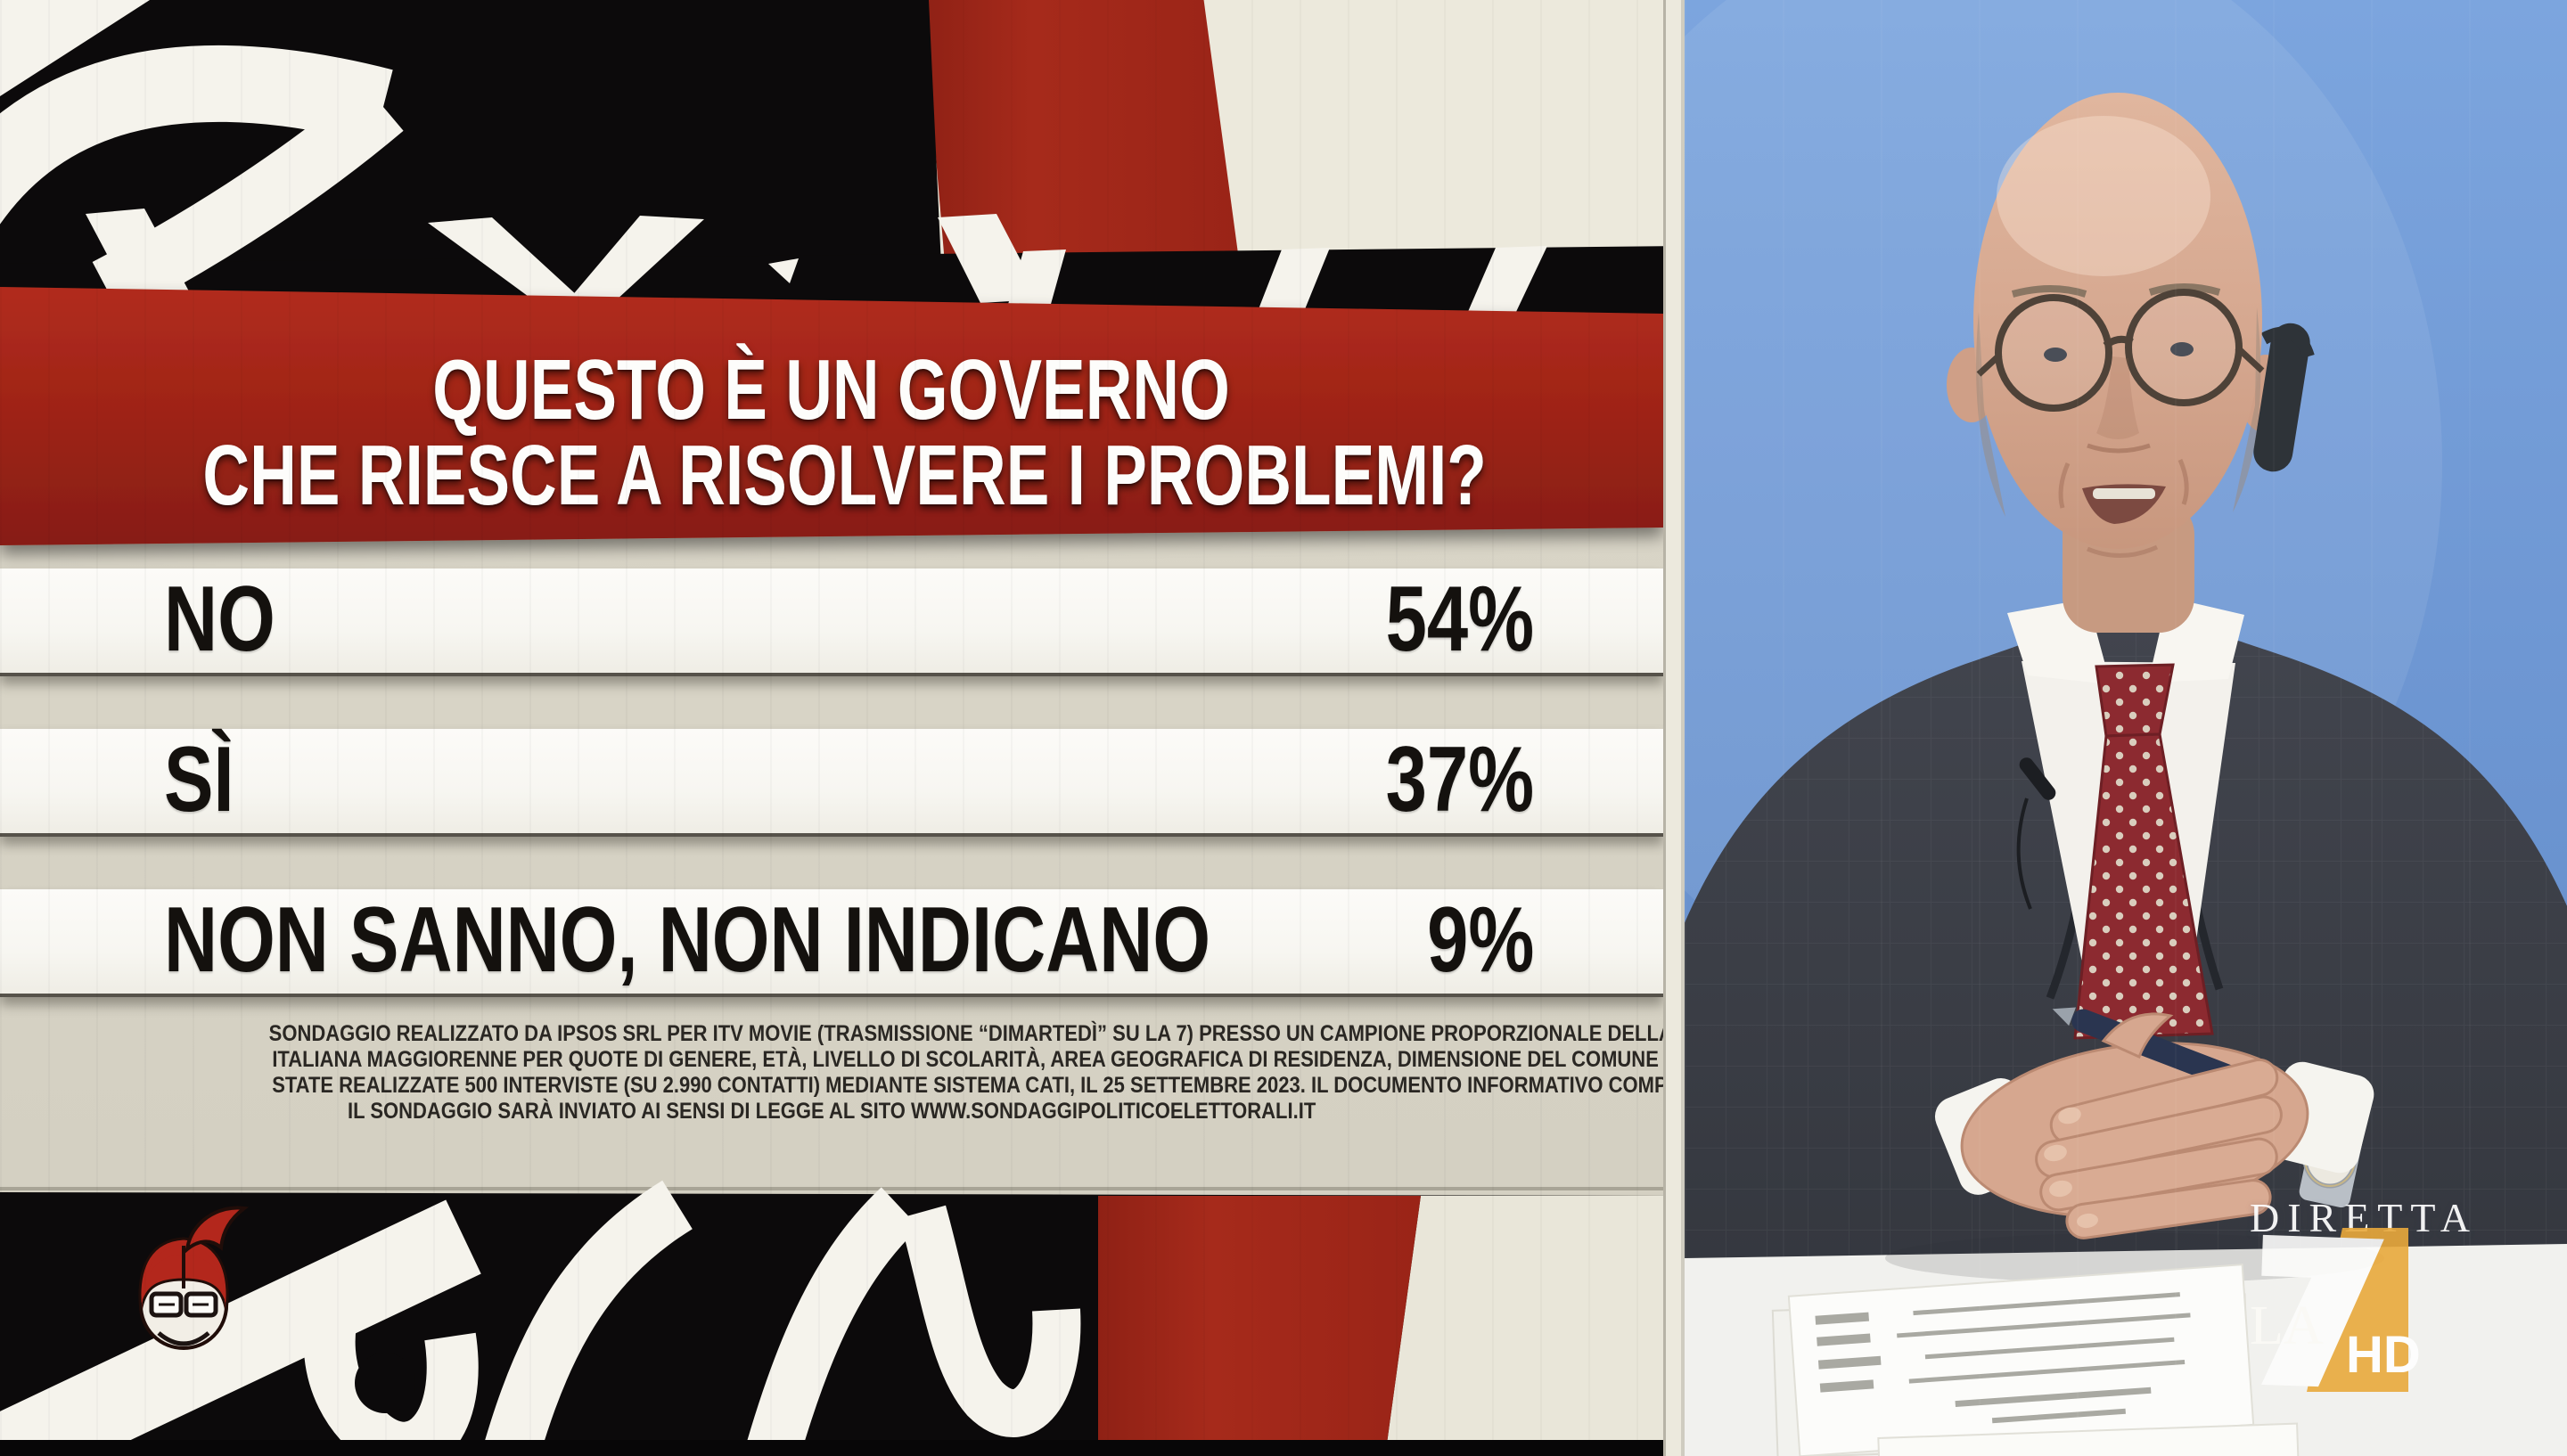 This screenshot has width=2567, height=1456. What do you see at coordinates (1480, 940) in the screenshot?
I see `answer-percentage: 9%` at bounding box center [1480, 940].